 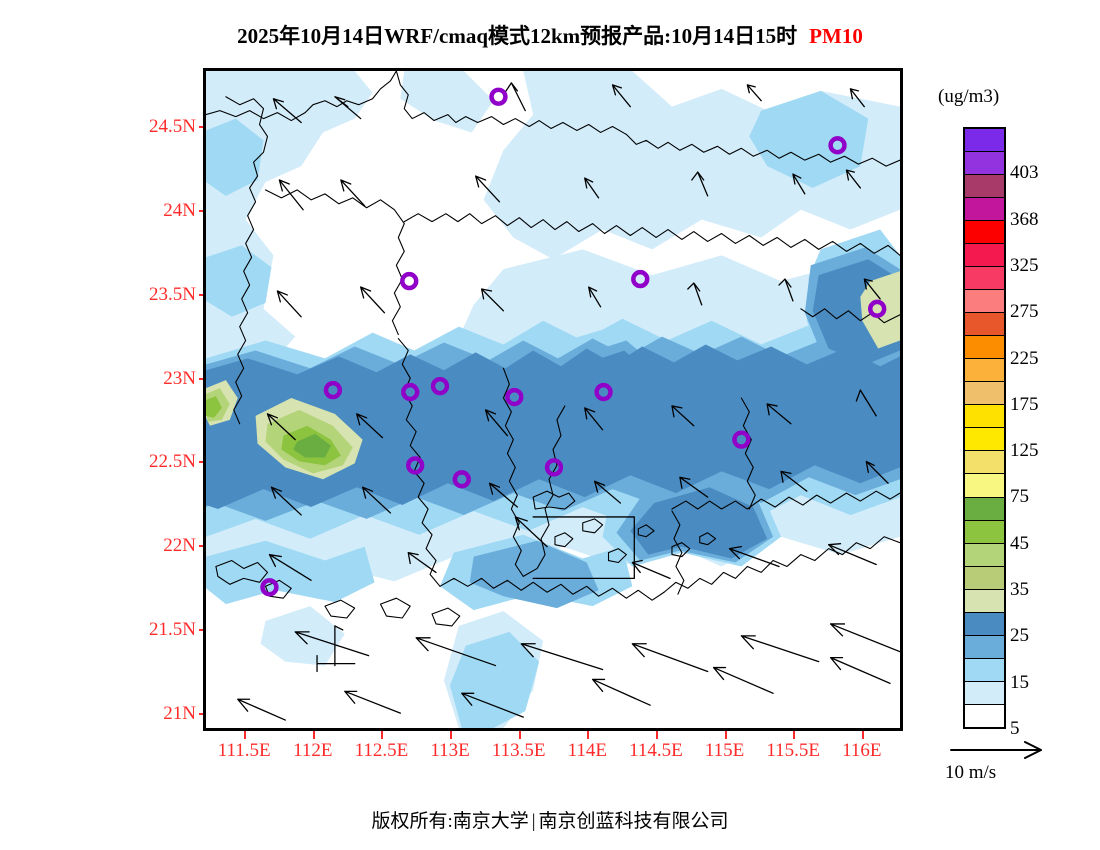 What do you see at coordinates (172, 462) in the screenshot?
I see `y-tick-label-22.5N: 22.5N` at bounding box center [172, 462].